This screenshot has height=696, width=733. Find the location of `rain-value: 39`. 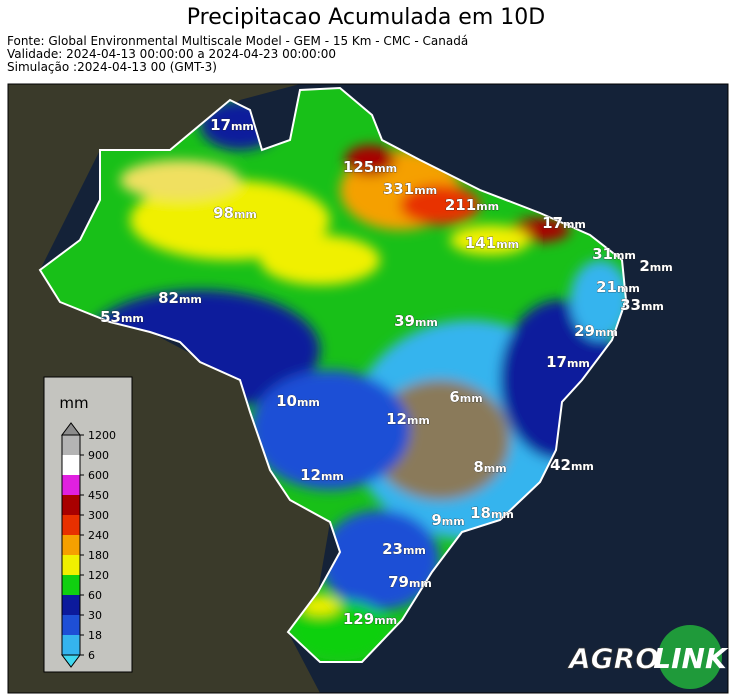

rain-value: 39 is located at coordinates (404, 321).